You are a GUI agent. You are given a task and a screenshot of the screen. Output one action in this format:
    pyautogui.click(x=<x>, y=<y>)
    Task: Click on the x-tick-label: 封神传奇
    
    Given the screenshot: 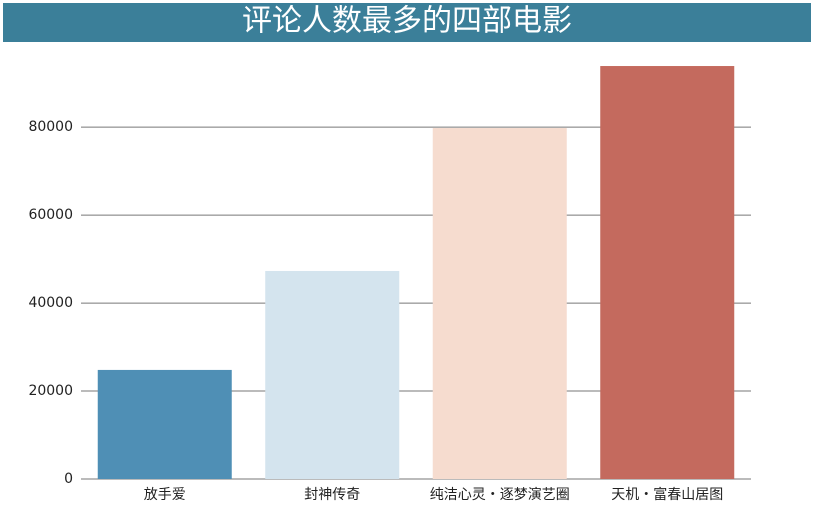 What is the action you would take?
    pyautogui.click(x=332, y=494)
    